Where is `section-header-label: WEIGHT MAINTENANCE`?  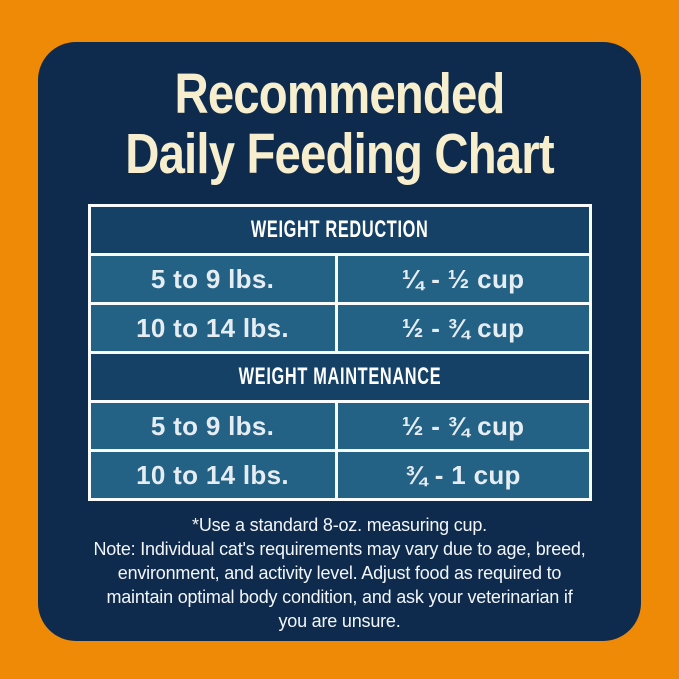
section-header-label: WEIGHT MAINTENANCE is located at coordinates (339, 376).